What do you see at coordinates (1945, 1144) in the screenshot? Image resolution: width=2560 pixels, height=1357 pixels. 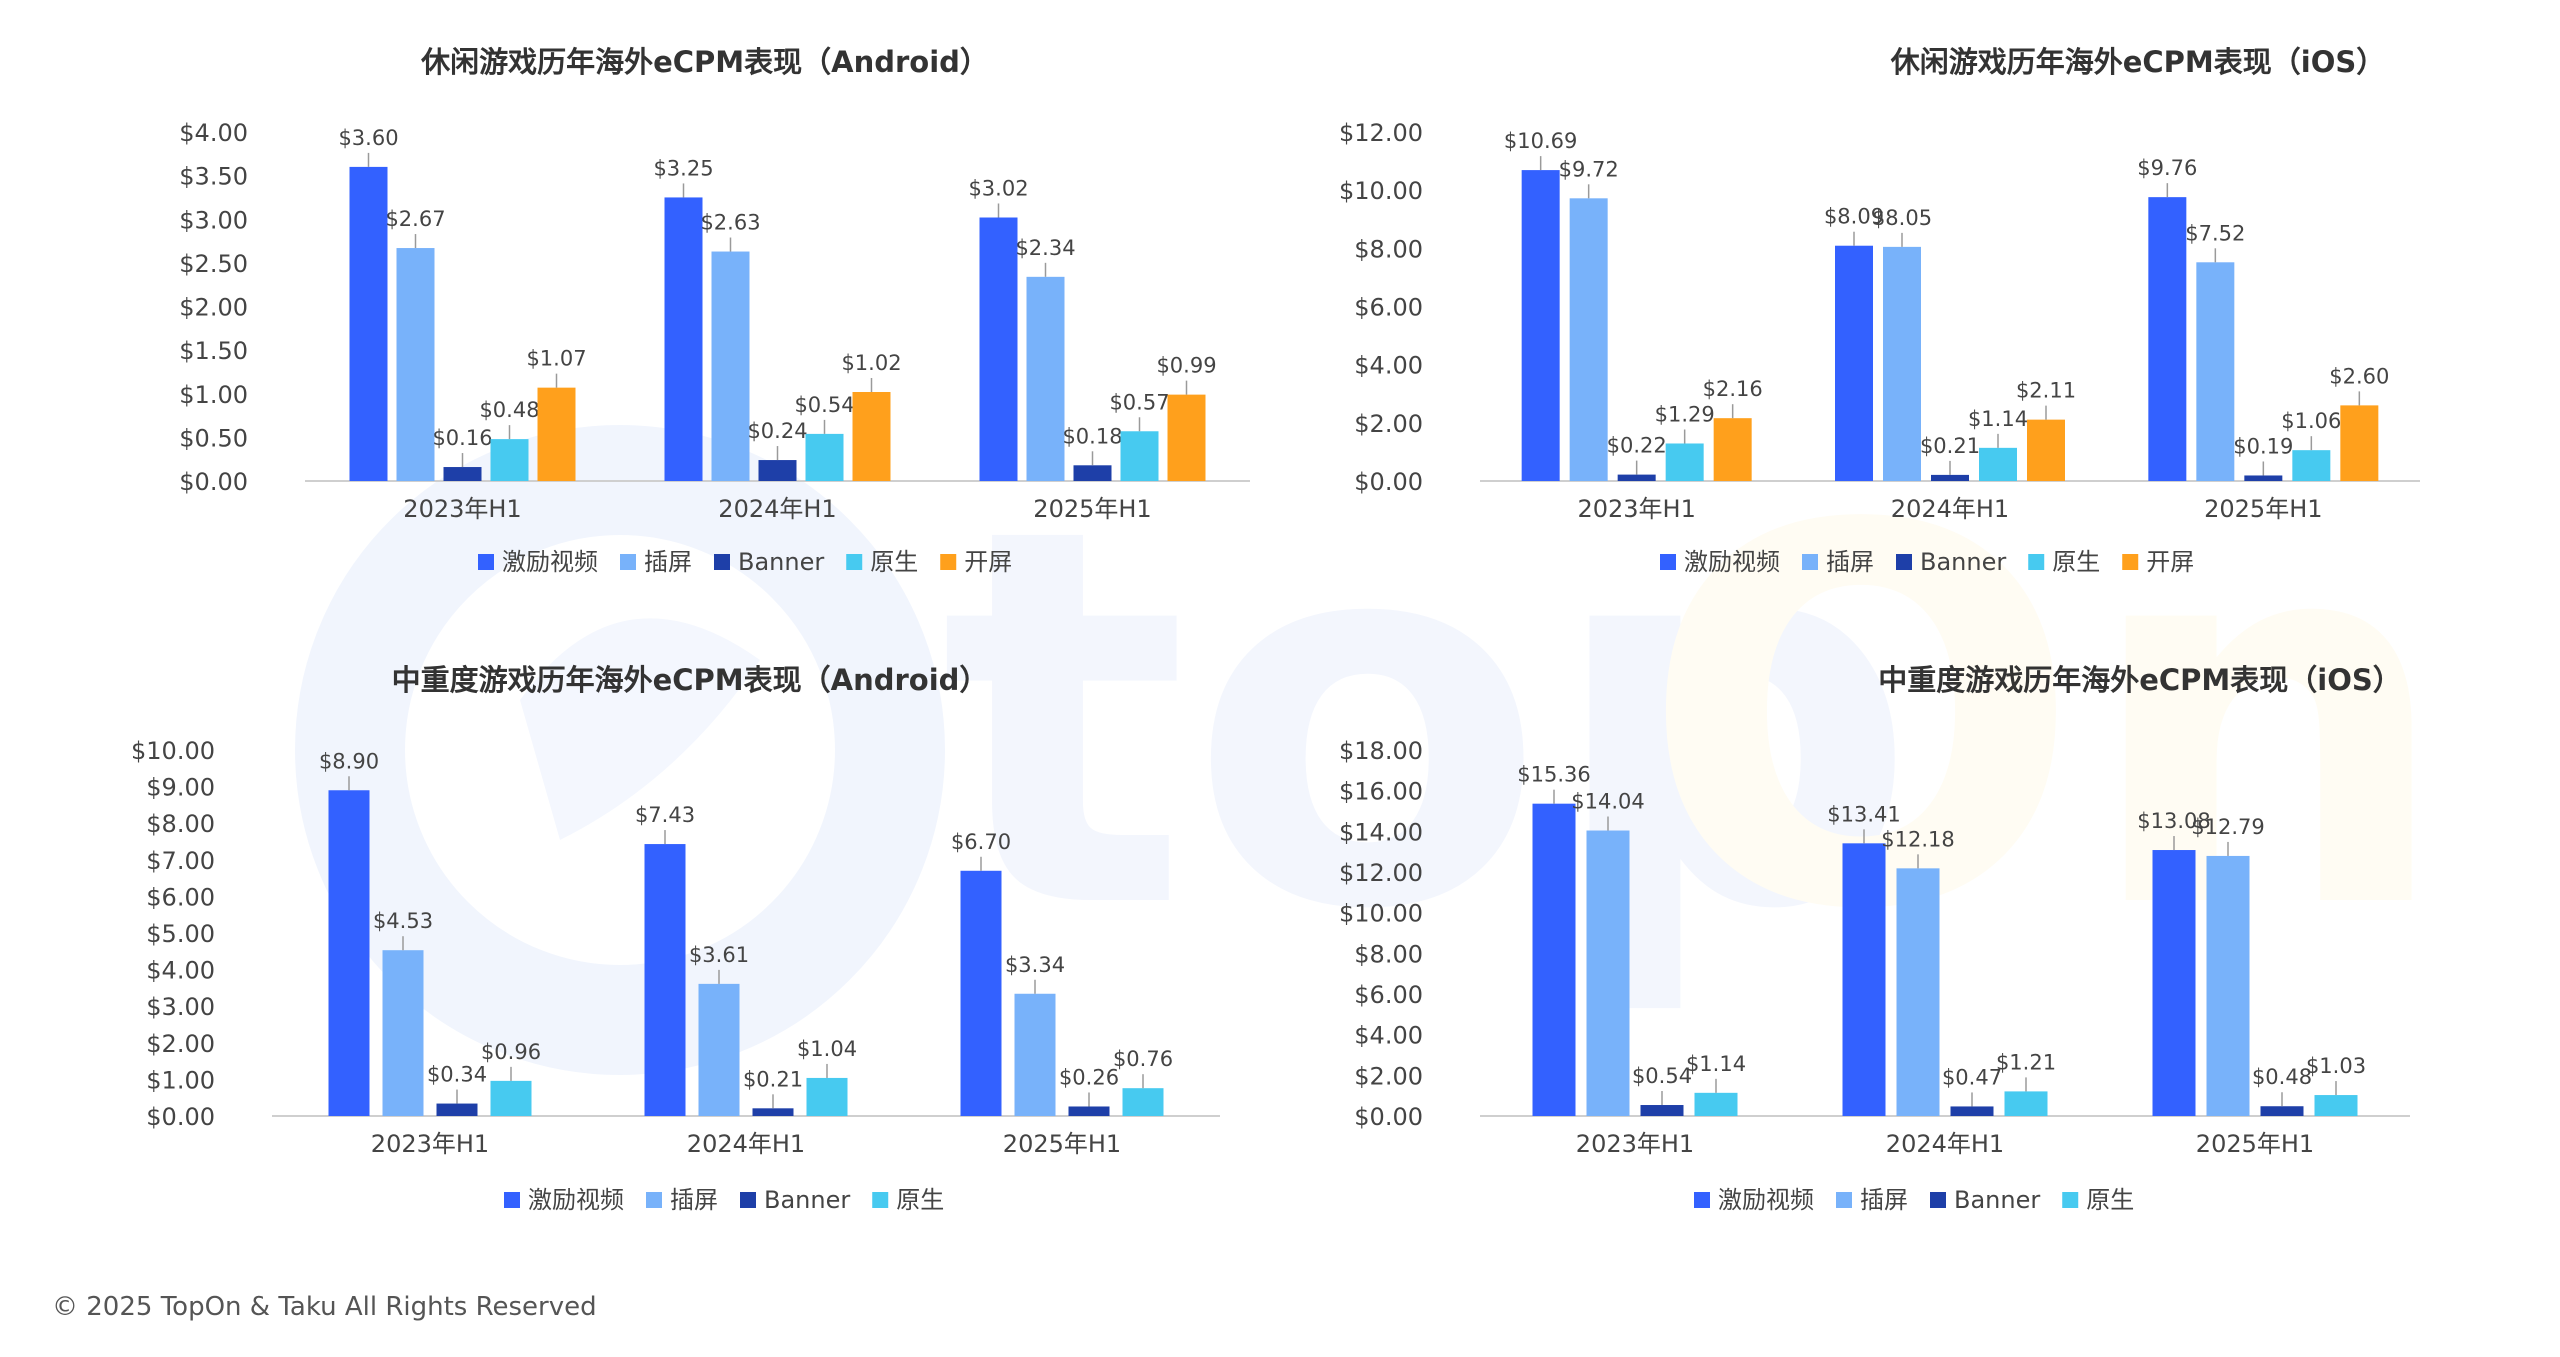 I see `x-tick-label: 2024年H1` at bounding box center [1945, 1144].